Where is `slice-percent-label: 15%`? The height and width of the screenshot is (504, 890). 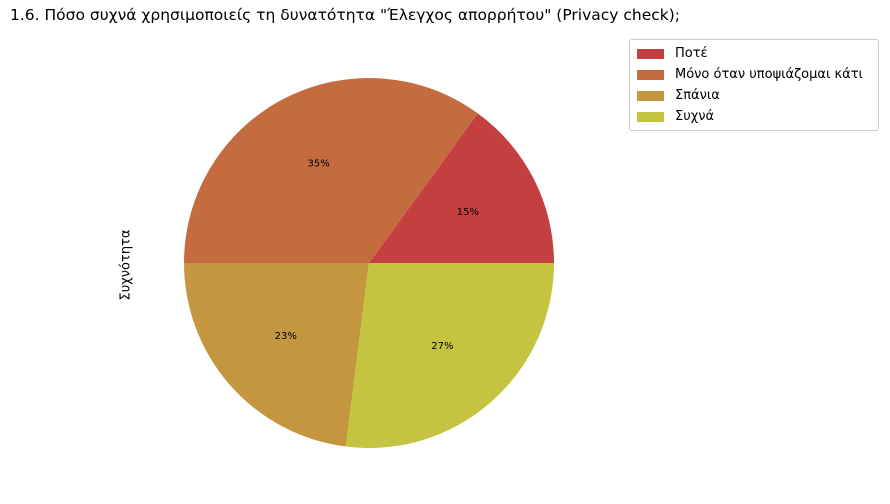
slice-percent-label: 15% is located at coordinates (468, 212).